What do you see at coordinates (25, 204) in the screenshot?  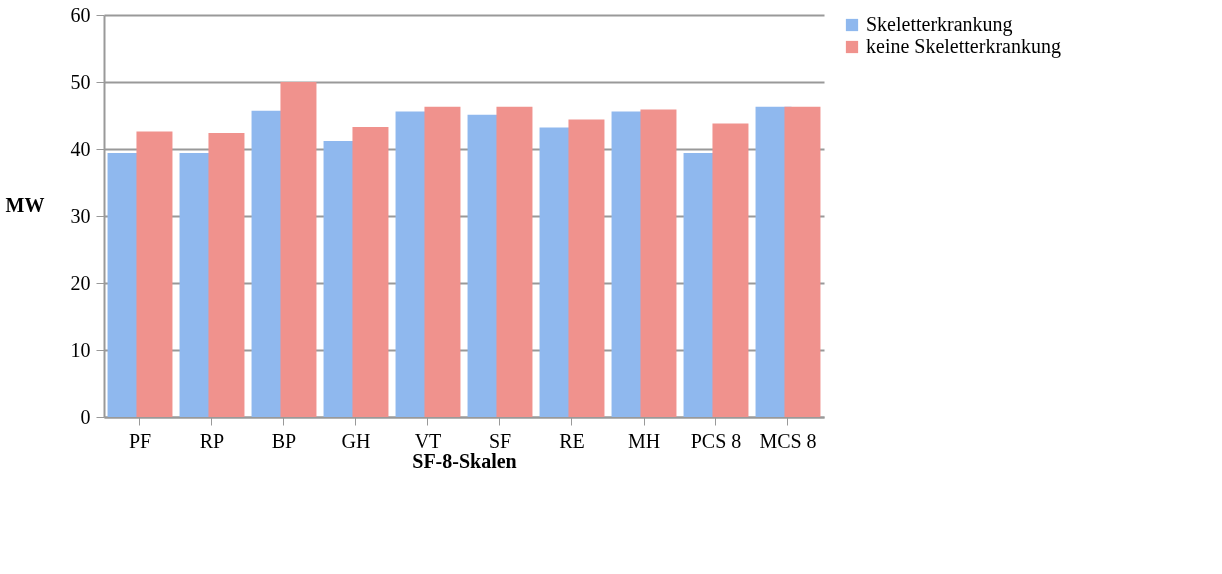 I see `y-axis-title: MW` at bounding box center [25, 204].